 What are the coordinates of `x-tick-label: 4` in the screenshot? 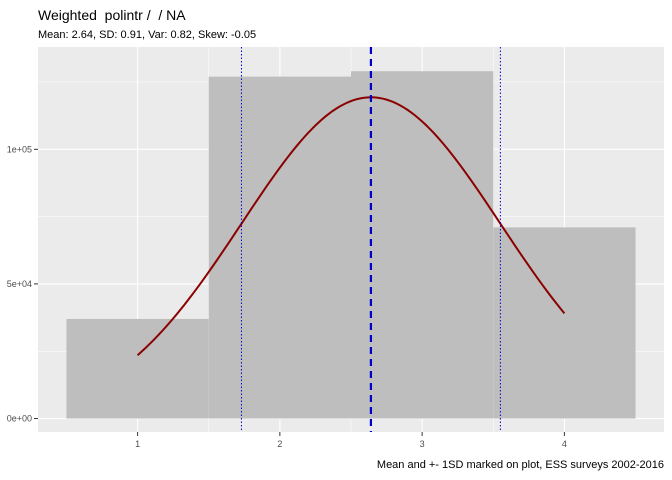 It's located at (564, 444).